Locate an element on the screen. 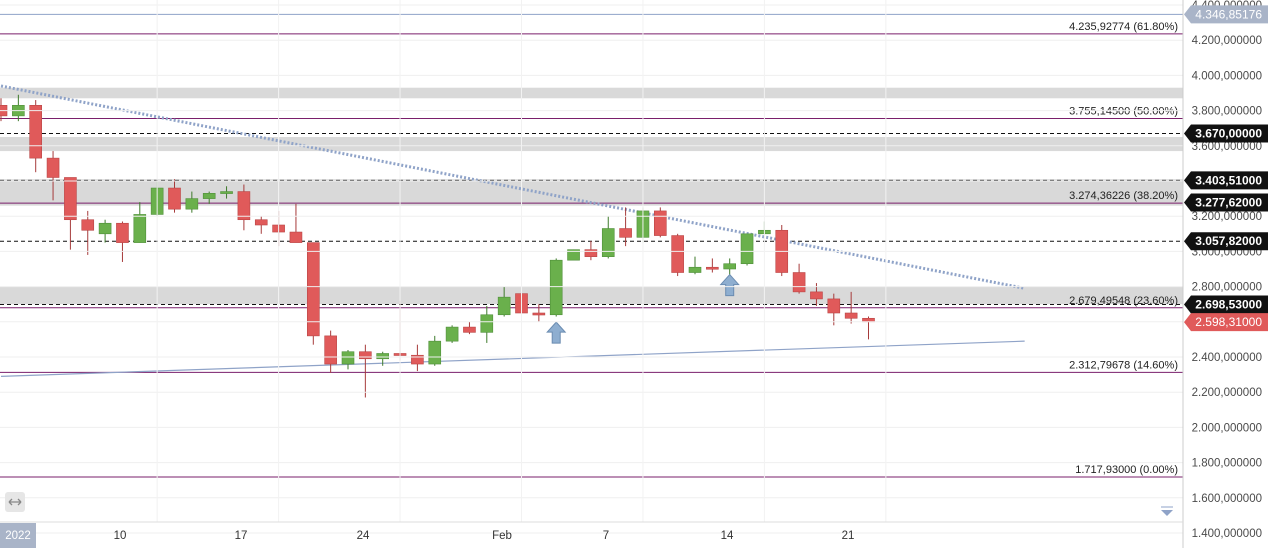 Image resolution: width=1270 pixels, height=553 pixels. year-badge is located at coordinates (18, 535).